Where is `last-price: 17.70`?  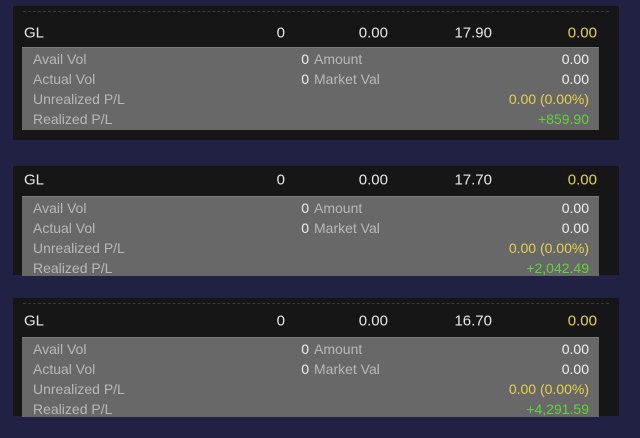
last-price: 17.70 is located at coordinates (473, 180).